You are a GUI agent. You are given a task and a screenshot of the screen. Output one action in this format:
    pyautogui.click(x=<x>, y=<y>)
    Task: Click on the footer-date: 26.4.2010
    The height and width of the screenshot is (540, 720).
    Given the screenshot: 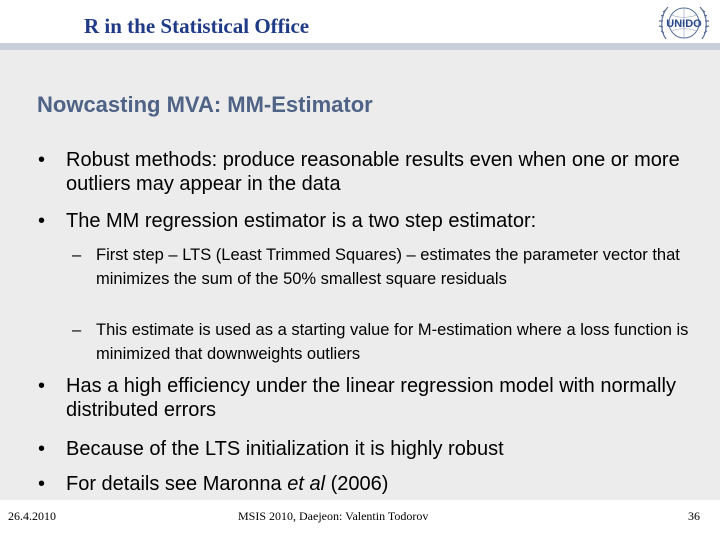 What is the action you would take?
    pyautogui.click(x=32, y=516)
    